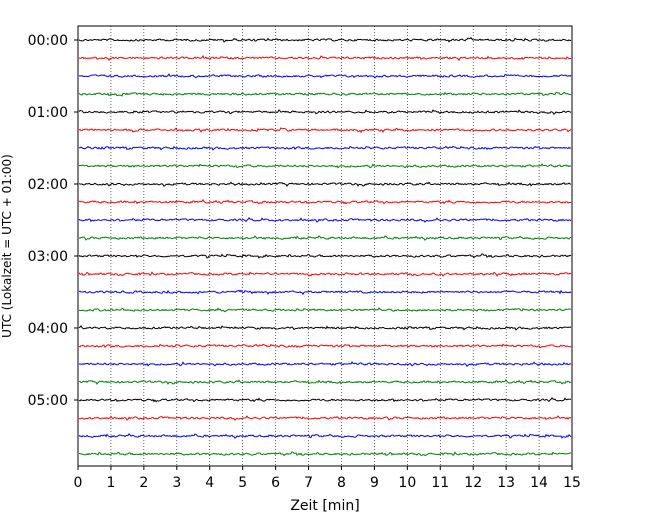 The width and height of the screenshot is (650, 520). I want to click on x-tick-label: 1, so click(110, 483).